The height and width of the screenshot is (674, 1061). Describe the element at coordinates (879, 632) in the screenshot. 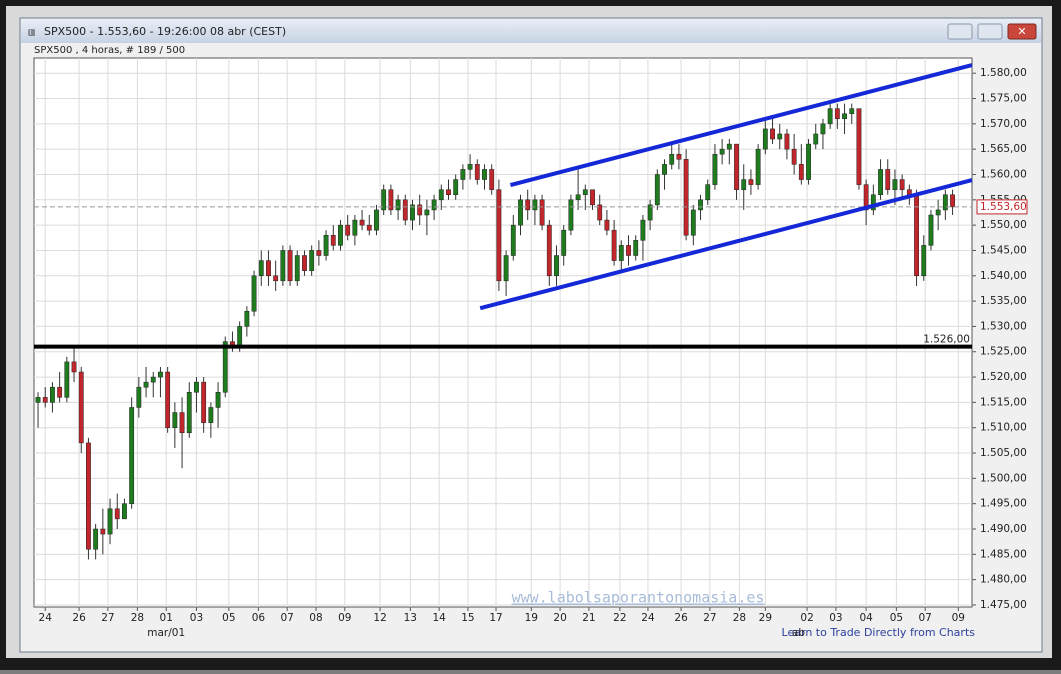

I see `link: Learn to Trade Directly from Charts` at that location.